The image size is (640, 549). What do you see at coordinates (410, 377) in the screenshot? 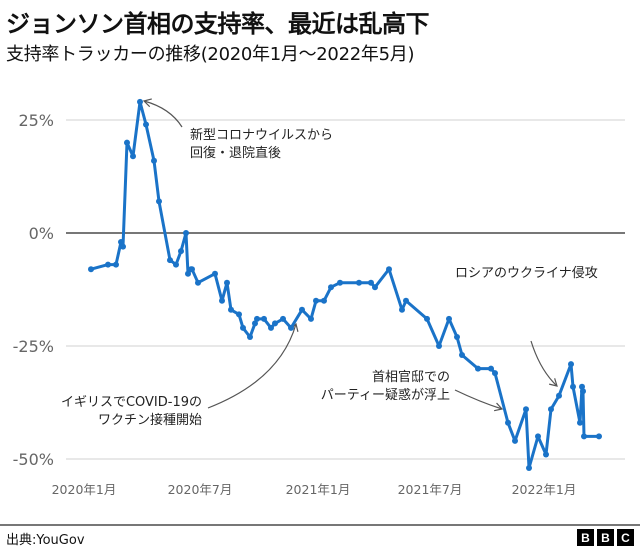
I see `annotation-line: 首相官邸での` at bounding box center [410, 377].